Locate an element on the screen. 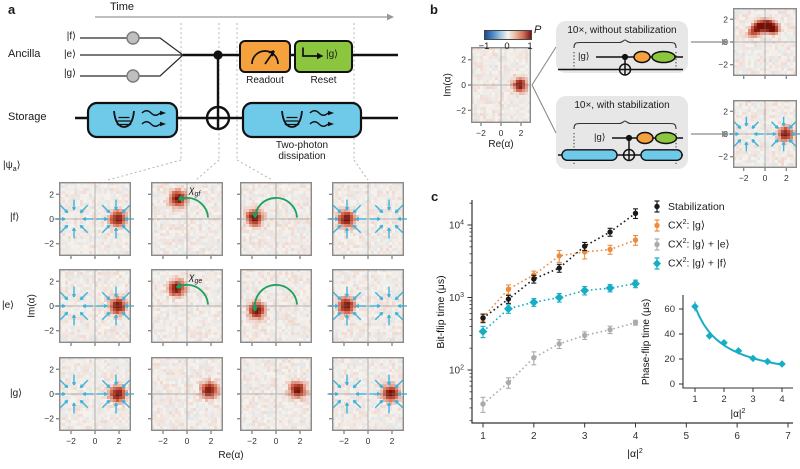 The height and width of the screenshot is (469, 800). legend-label: CX2: |g⟩ + |f⟩ is located at coordinates (697, 263).